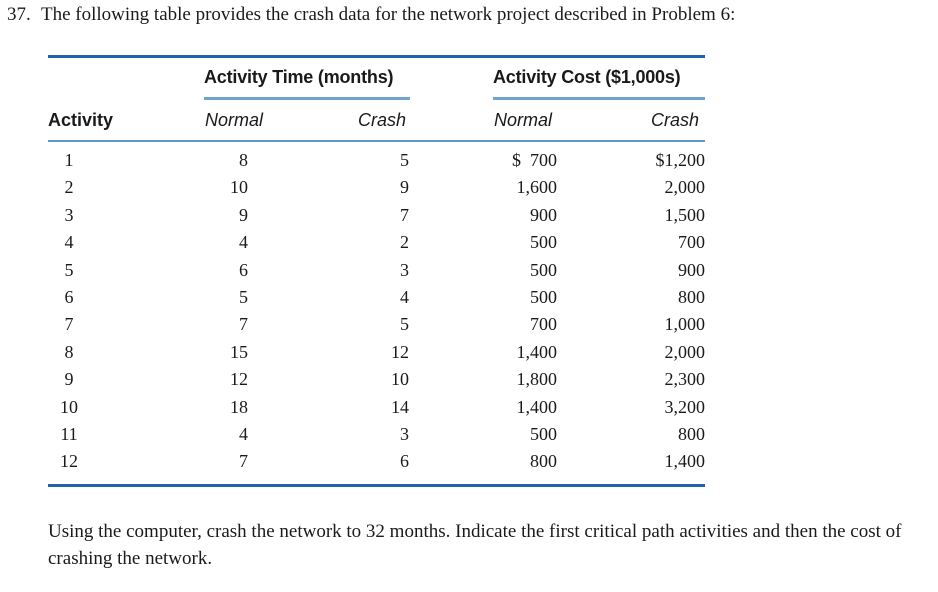 The width and height of the screenshot is (938, 592). Describe the element at coordinates (685, 214) in the screenshot. I see `cell-cost-crash: 1,500` at that location.